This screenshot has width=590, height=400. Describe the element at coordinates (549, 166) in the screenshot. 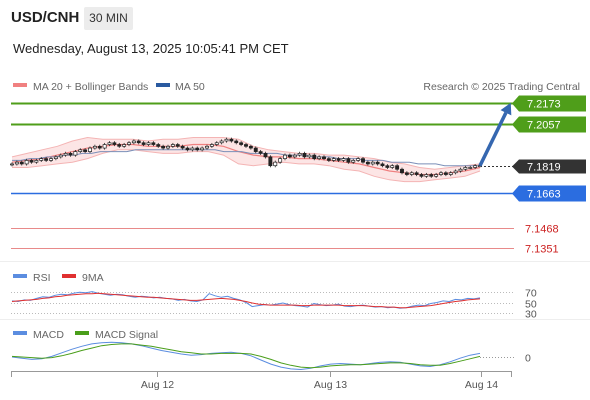

I see `current-price-tag` at that location.